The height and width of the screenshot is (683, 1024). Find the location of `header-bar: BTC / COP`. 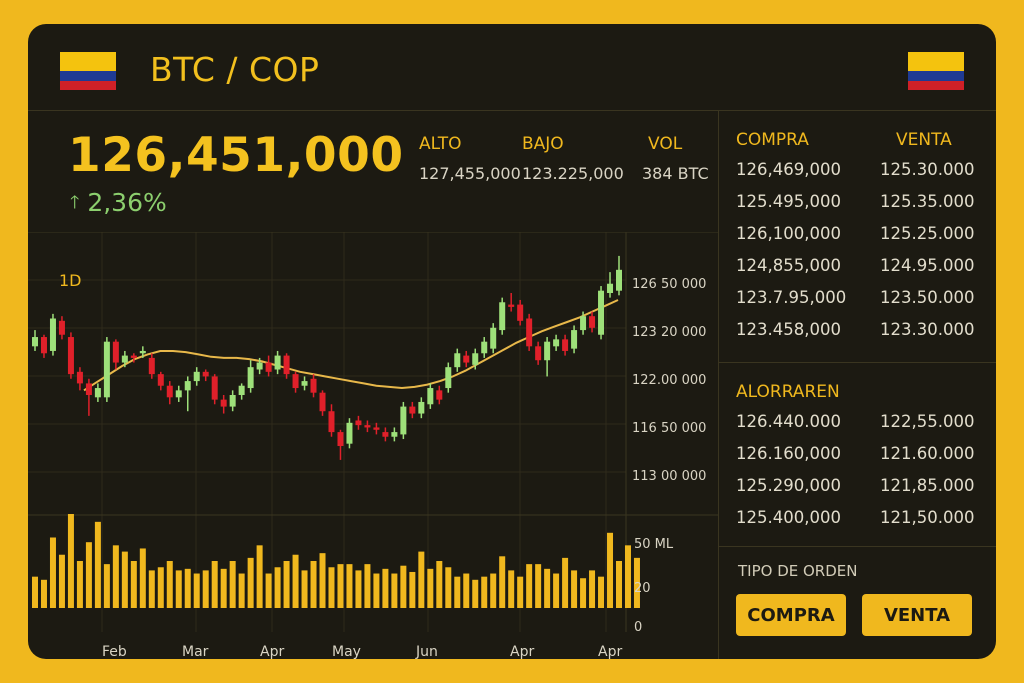

header-bar: BTC / COP is located at coordinates (512, 67).